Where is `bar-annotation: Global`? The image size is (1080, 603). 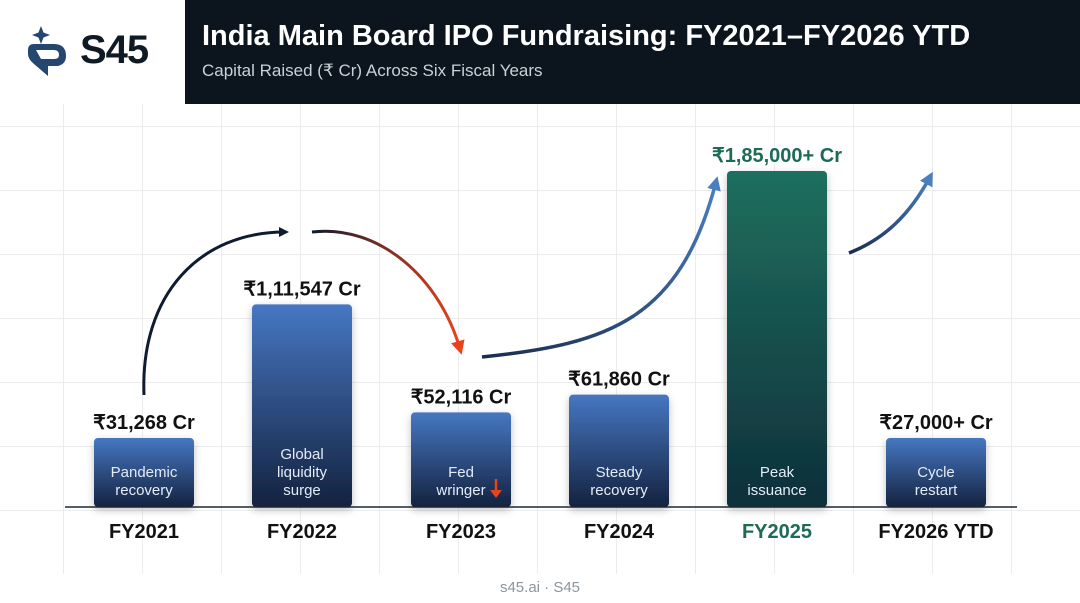
bar-annotation: Global is located at coordinates (301, 454).